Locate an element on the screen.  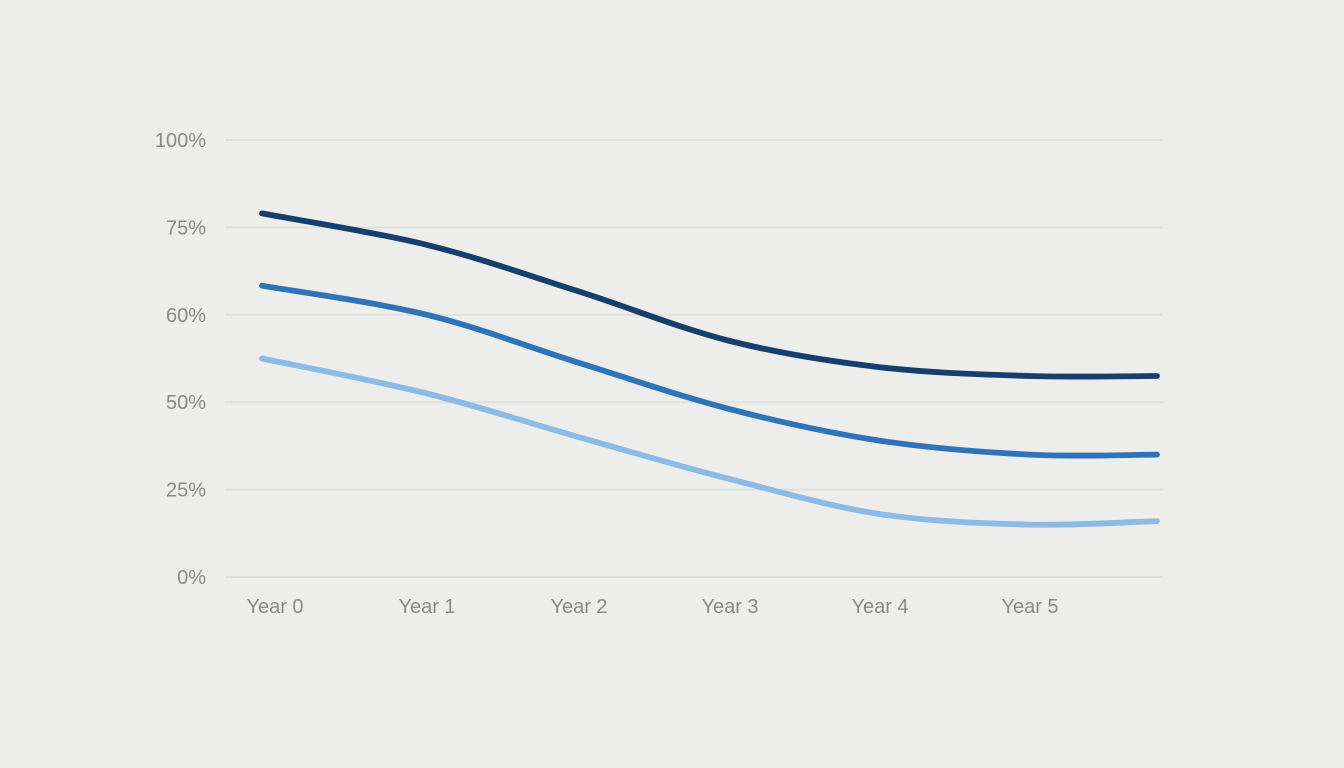
y-axis-tick-label: 25% is located at coordinates (186, 491).